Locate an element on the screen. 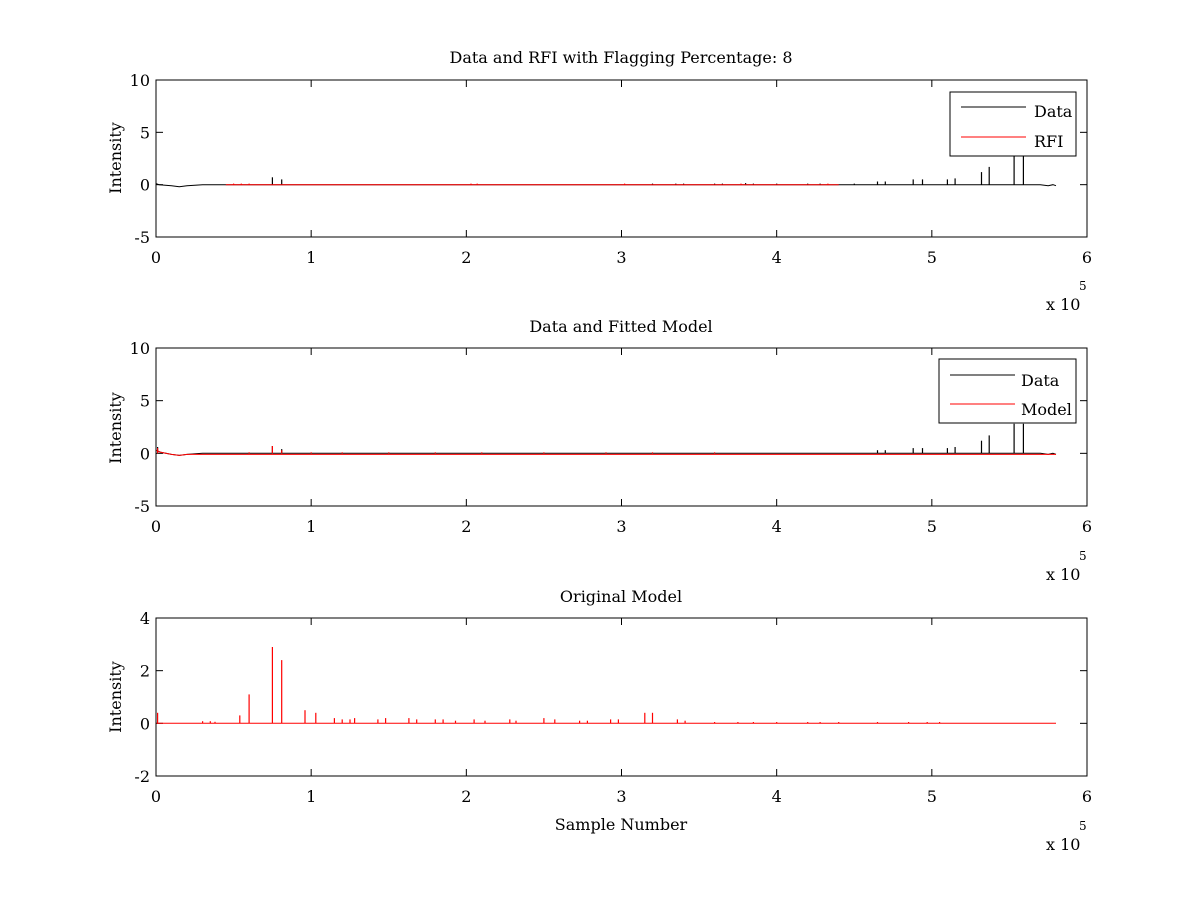 The height and width of the screenshot is (900, 1200). subplot-1-legend: Data RFI is located at coordinates (1013, 124).